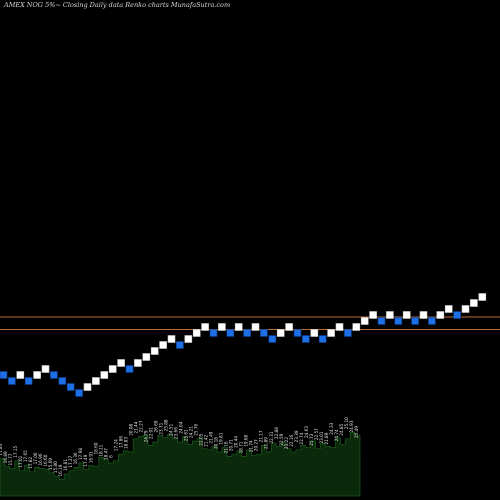  I want to click on volume-label: 24.63, so click(306, 432).